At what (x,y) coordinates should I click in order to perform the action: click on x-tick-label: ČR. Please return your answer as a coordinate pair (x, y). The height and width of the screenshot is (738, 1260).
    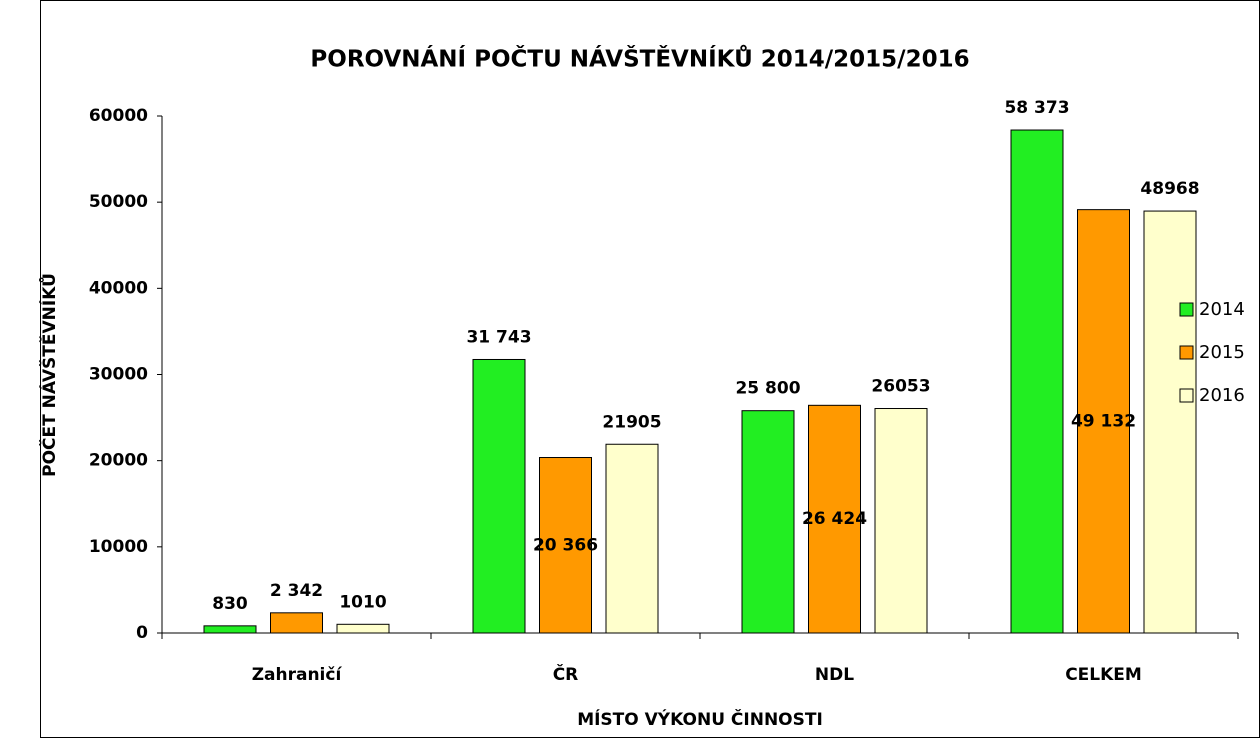
    Looking at the image, I should click on (566, 674).